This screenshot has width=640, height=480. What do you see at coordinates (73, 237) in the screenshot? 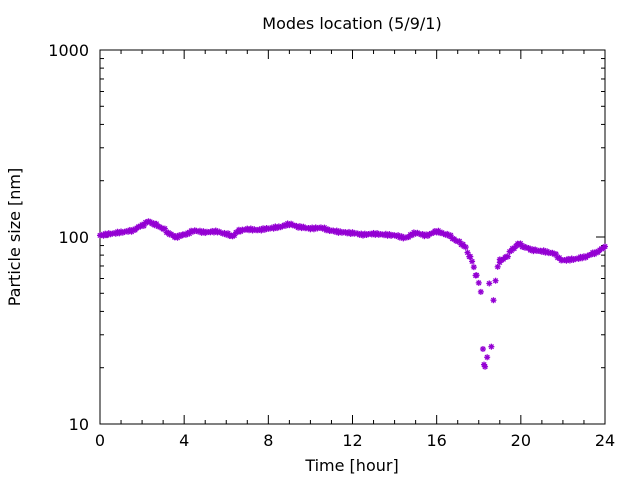
I see `y-tick-label: 100` at bounding box center [73, 237].